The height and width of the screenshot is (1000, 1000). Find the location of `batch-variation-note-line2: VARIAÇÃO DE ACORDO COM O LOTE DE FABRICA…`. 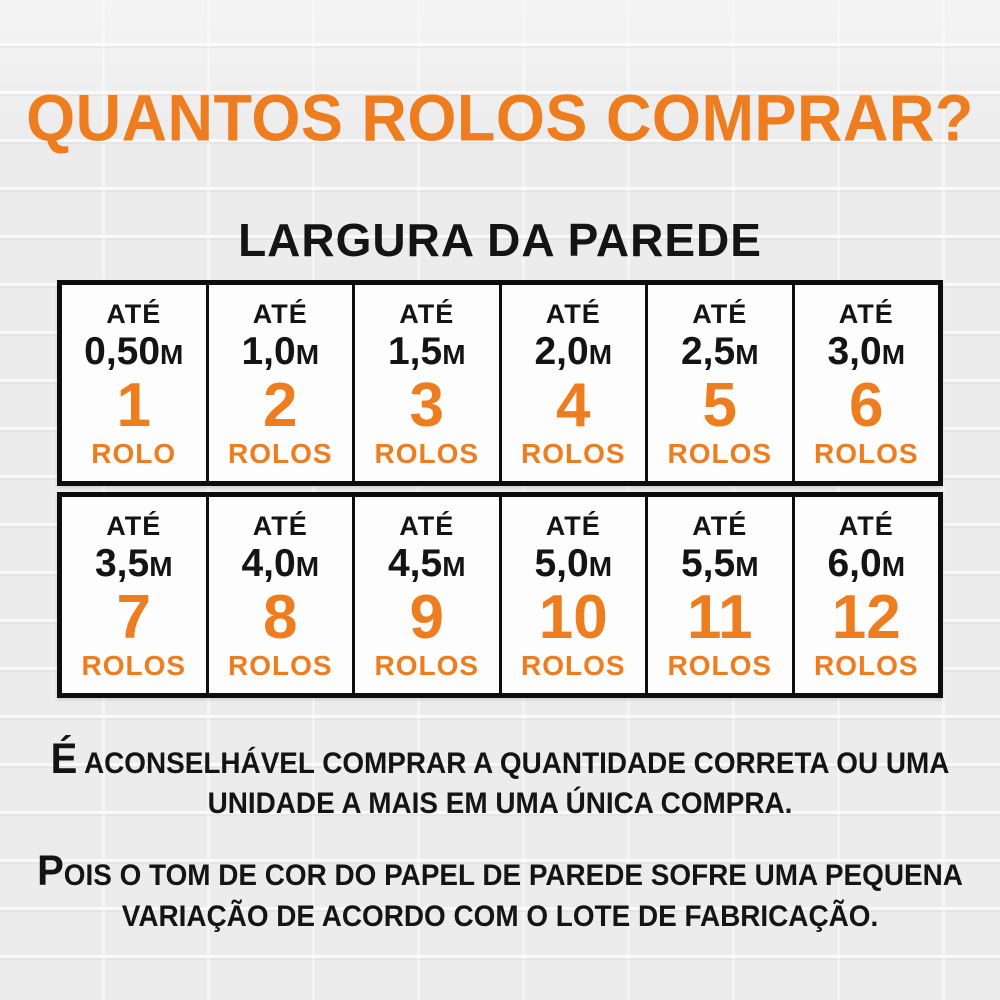

batch-variation-note-line2: VARIAÇÃO DE ACORDO COM O LOTE DE FABRICA… is located at coordinates (500, 916).